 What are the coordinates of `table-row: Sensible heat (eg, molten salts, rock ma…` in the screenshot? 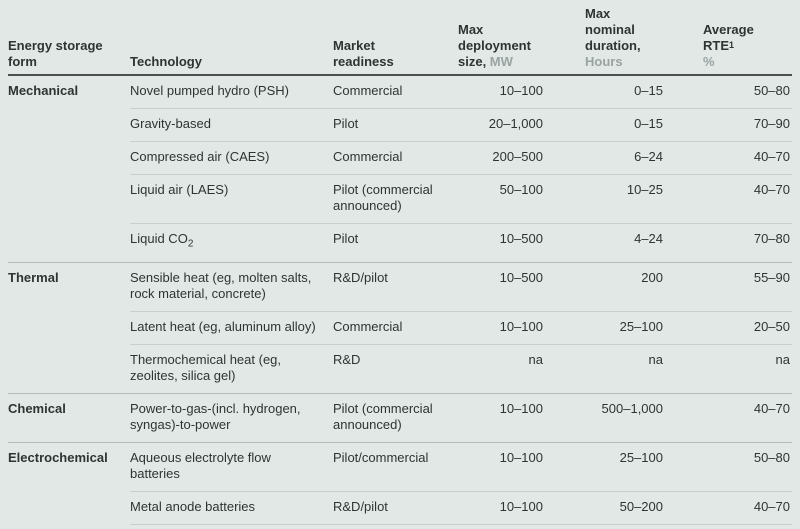 It's located at (461, 287).